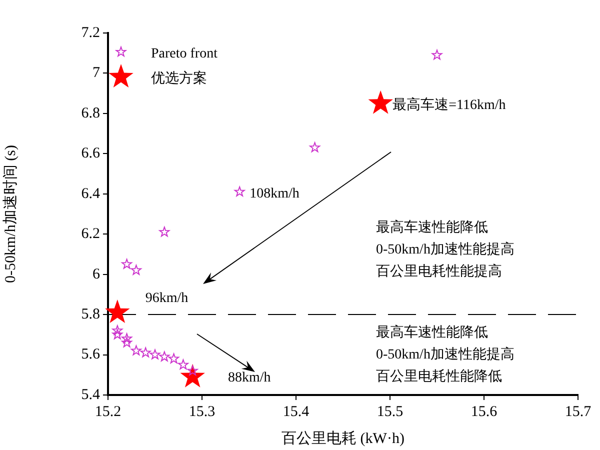 This screenshot has width=600, height=450. I want to click on y-tick-label: 5.4, so click(90, 394).